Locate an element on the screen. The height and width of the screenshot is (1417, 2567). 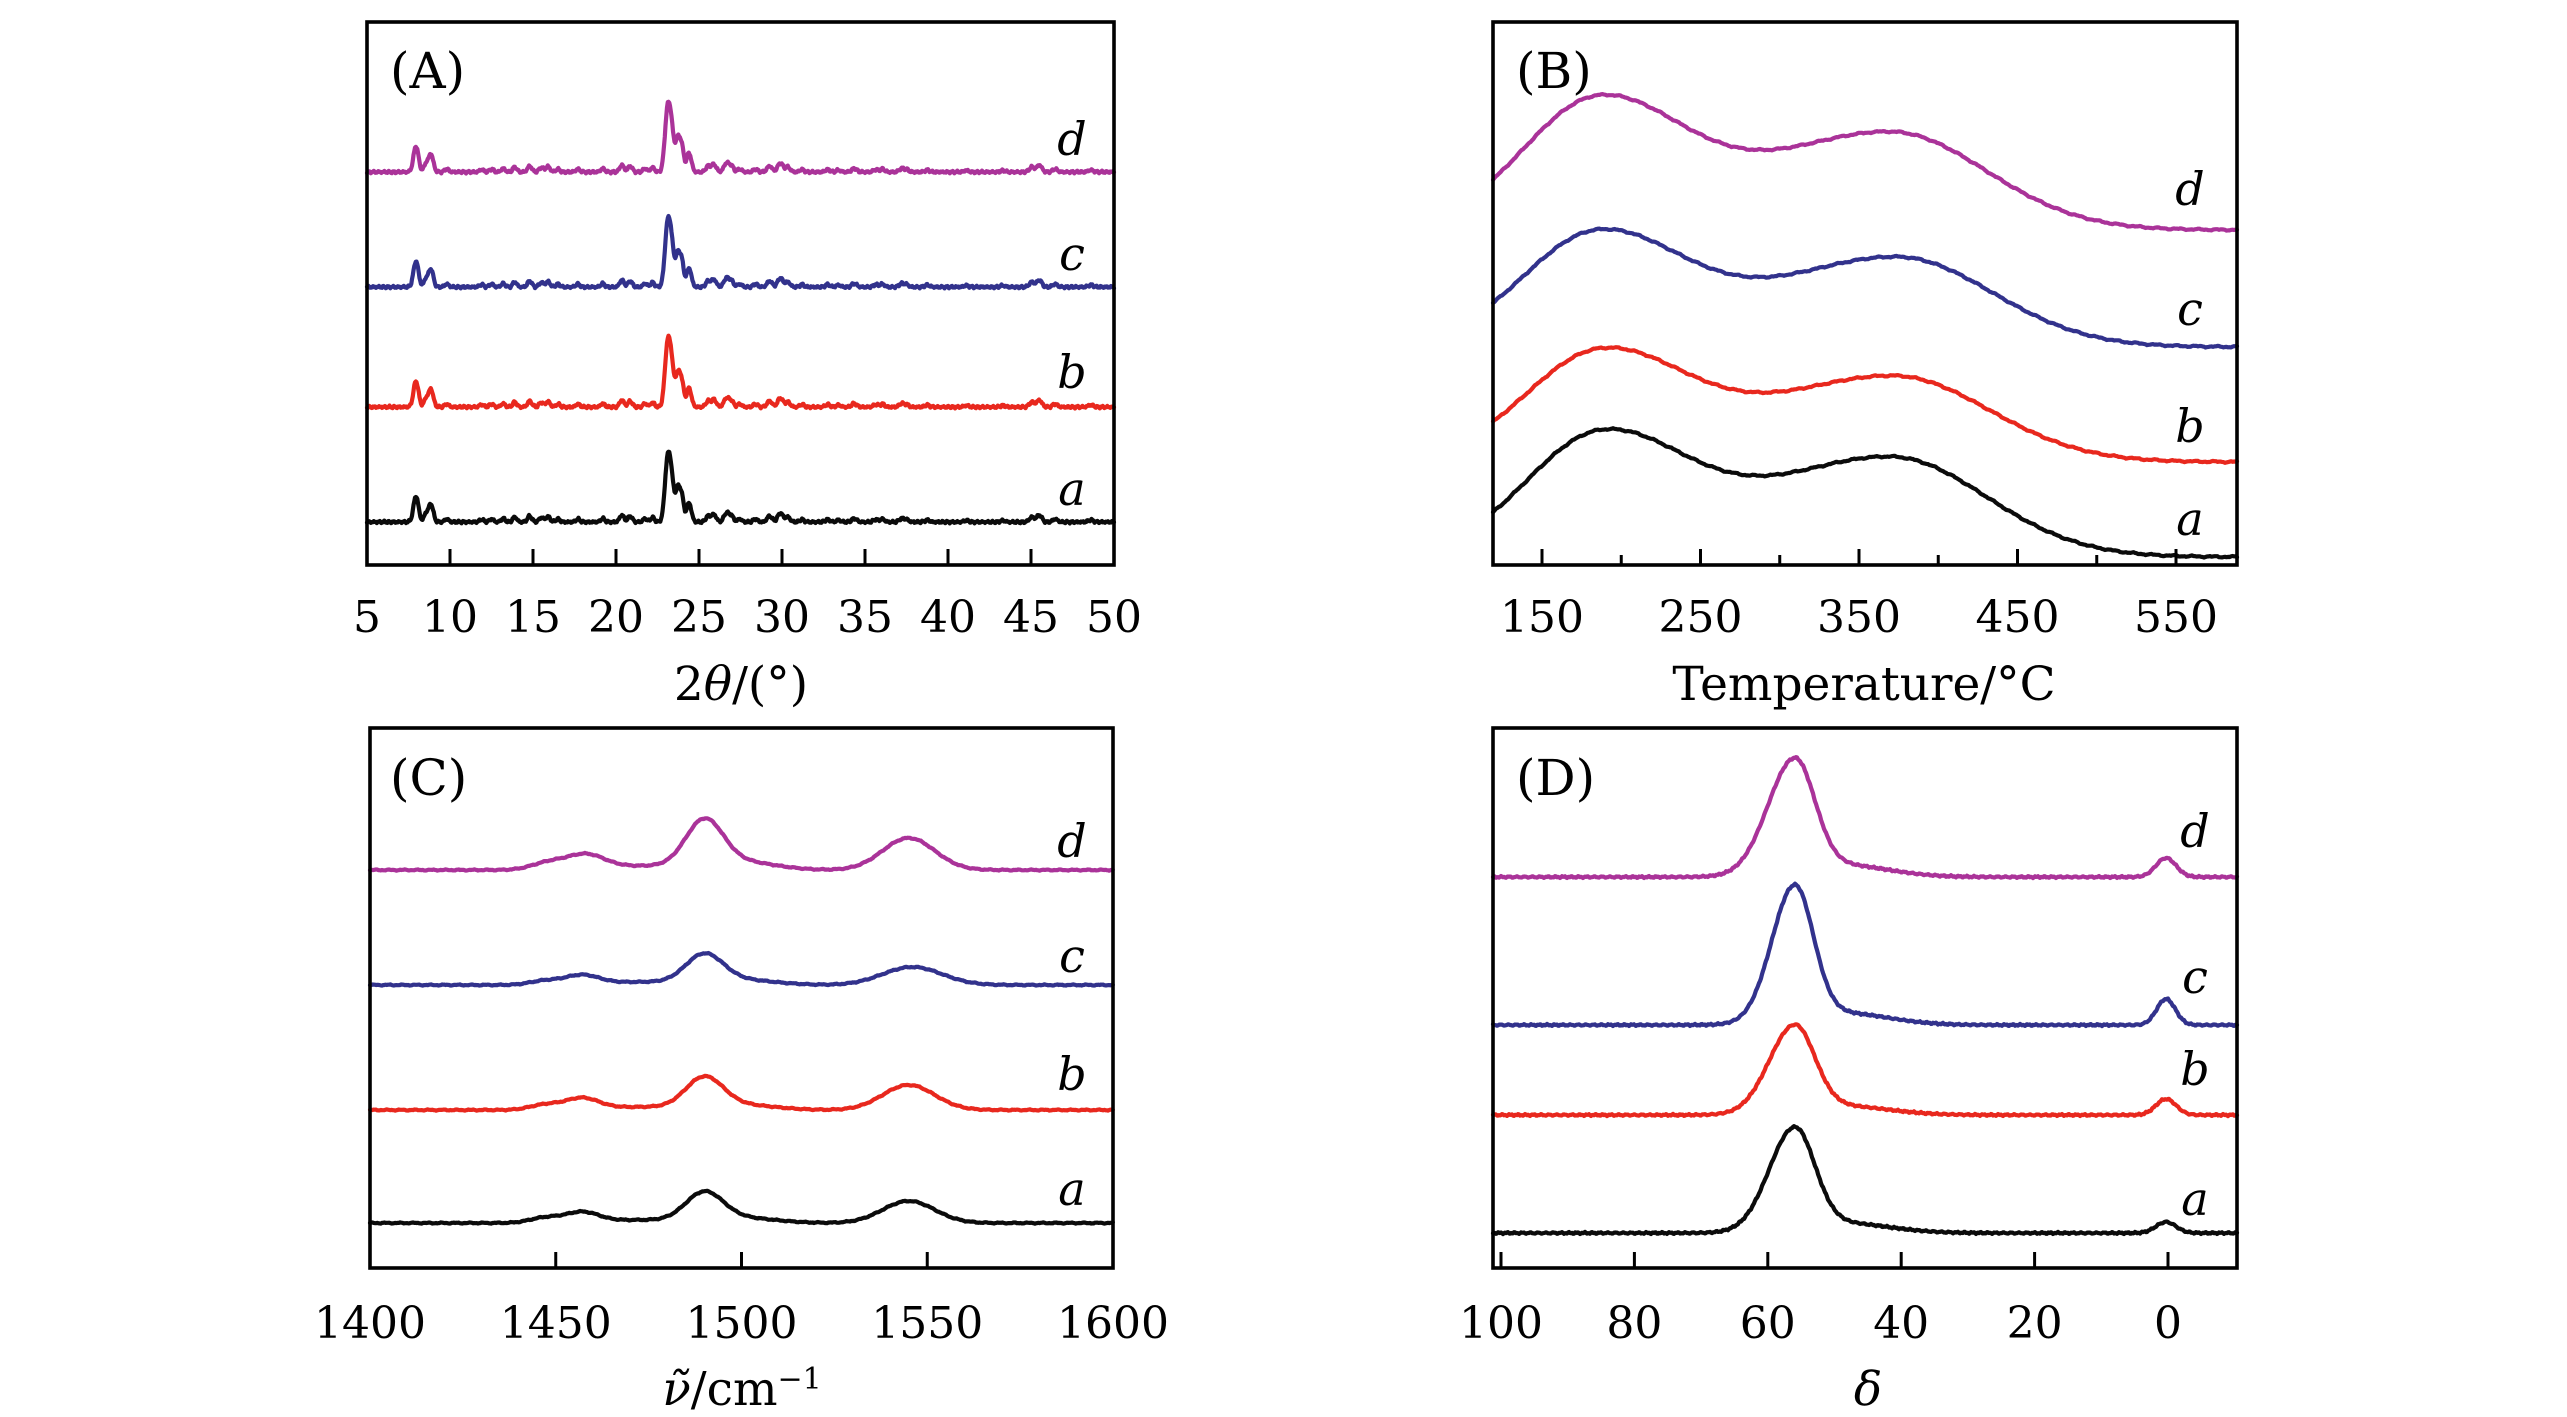
panel-B: ab c d 150 250 350 450 550 Temperature/°C (B) is located at coordinates (1865, 366).